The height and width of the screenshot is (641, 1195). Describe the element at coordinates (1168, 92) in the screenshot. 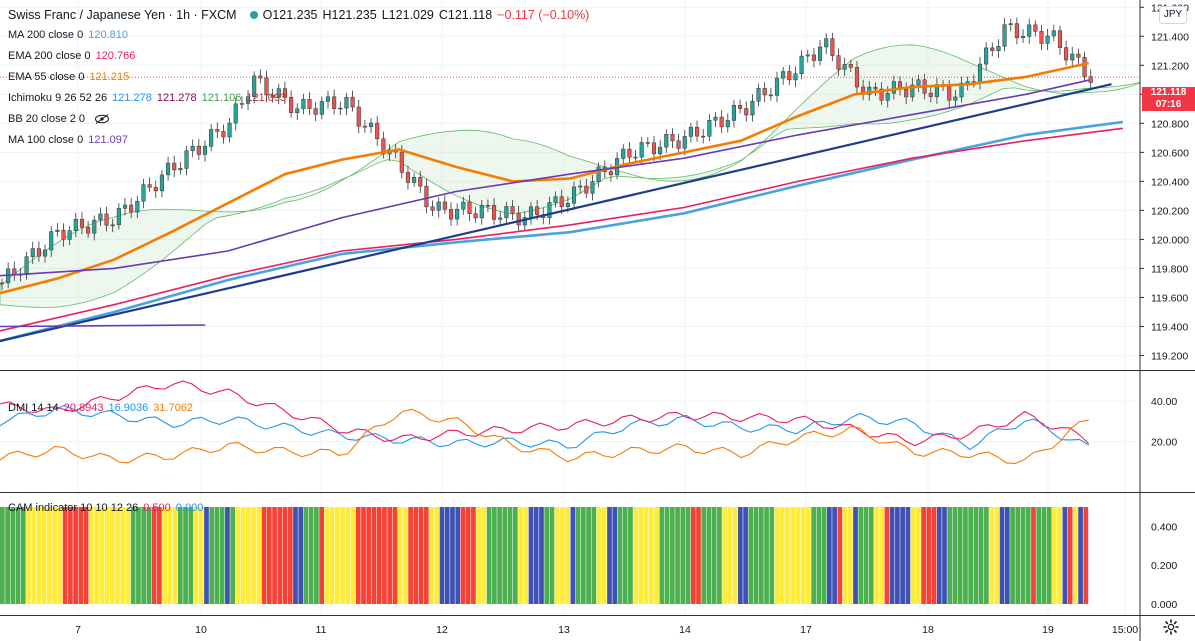

I see `last-price: 121.118` at that location.